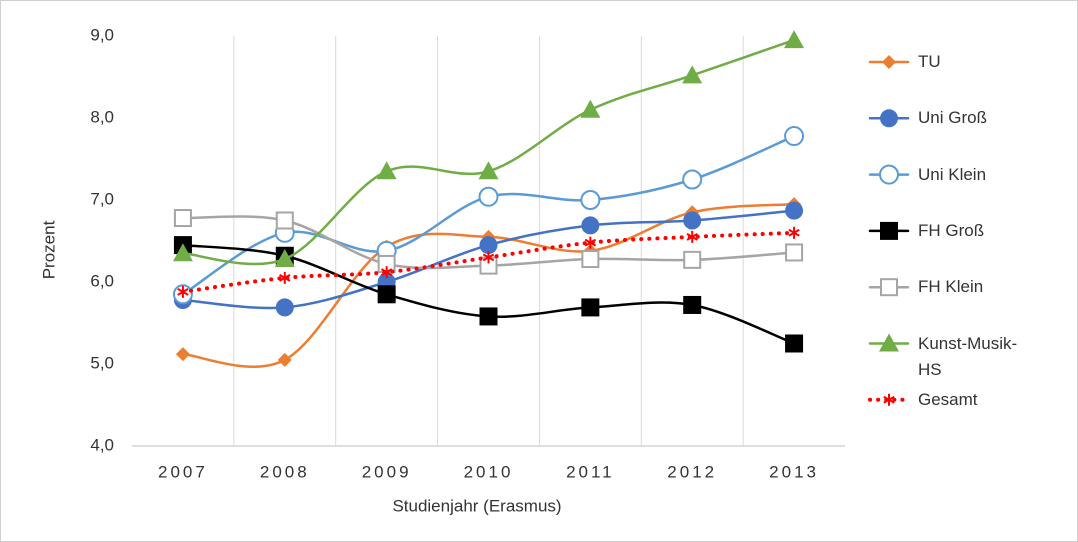 Image resolution: width=1078 pixels, height=542 pixels. I want to click on y-tick-label: 5,0, so click(102, 362).